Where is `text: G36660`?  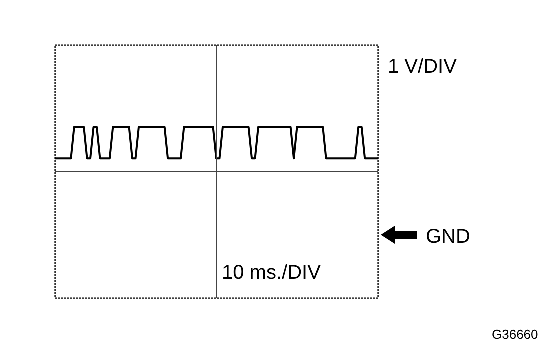
text: G36660 is located at coordinates (515, 334).